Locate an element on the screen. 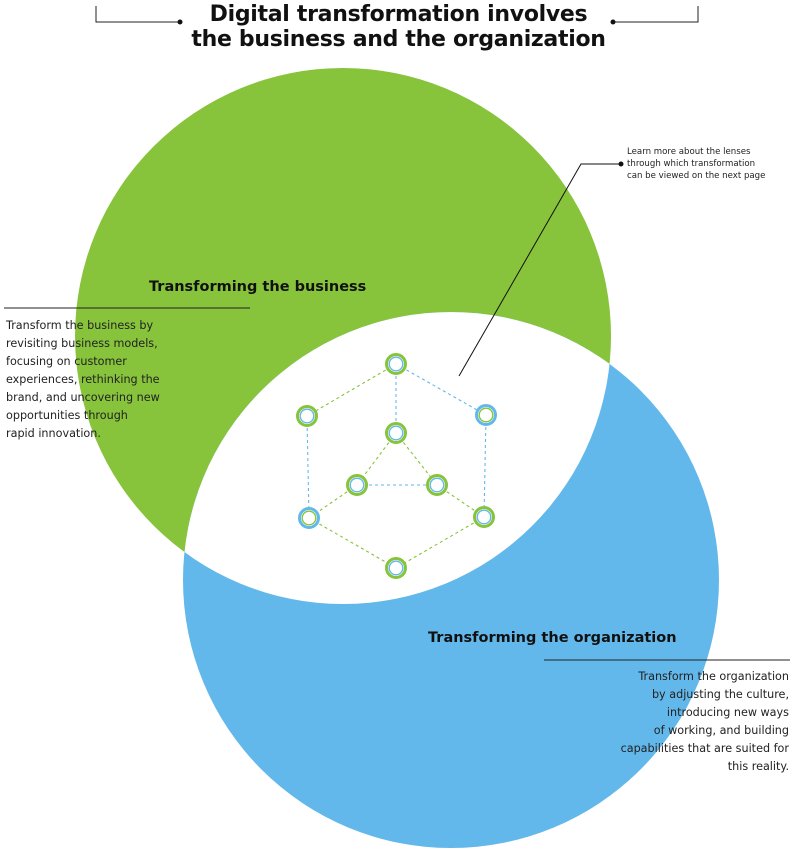 The image size is (797, 853). organization-line: introducing new ways is located at coordinates (727, 712).